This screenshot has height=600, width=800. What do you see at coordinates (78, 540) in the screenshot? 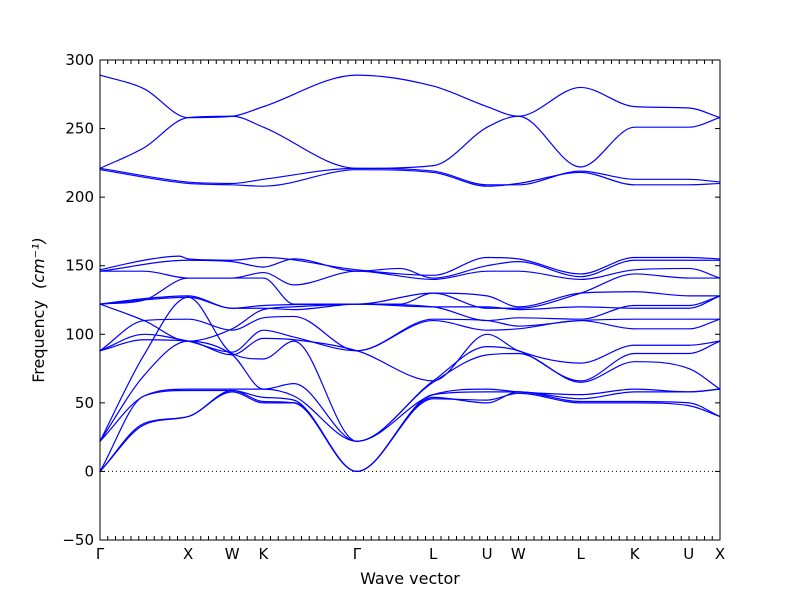
I see `y-tick-label: −50` at bounding box center [78, 540].